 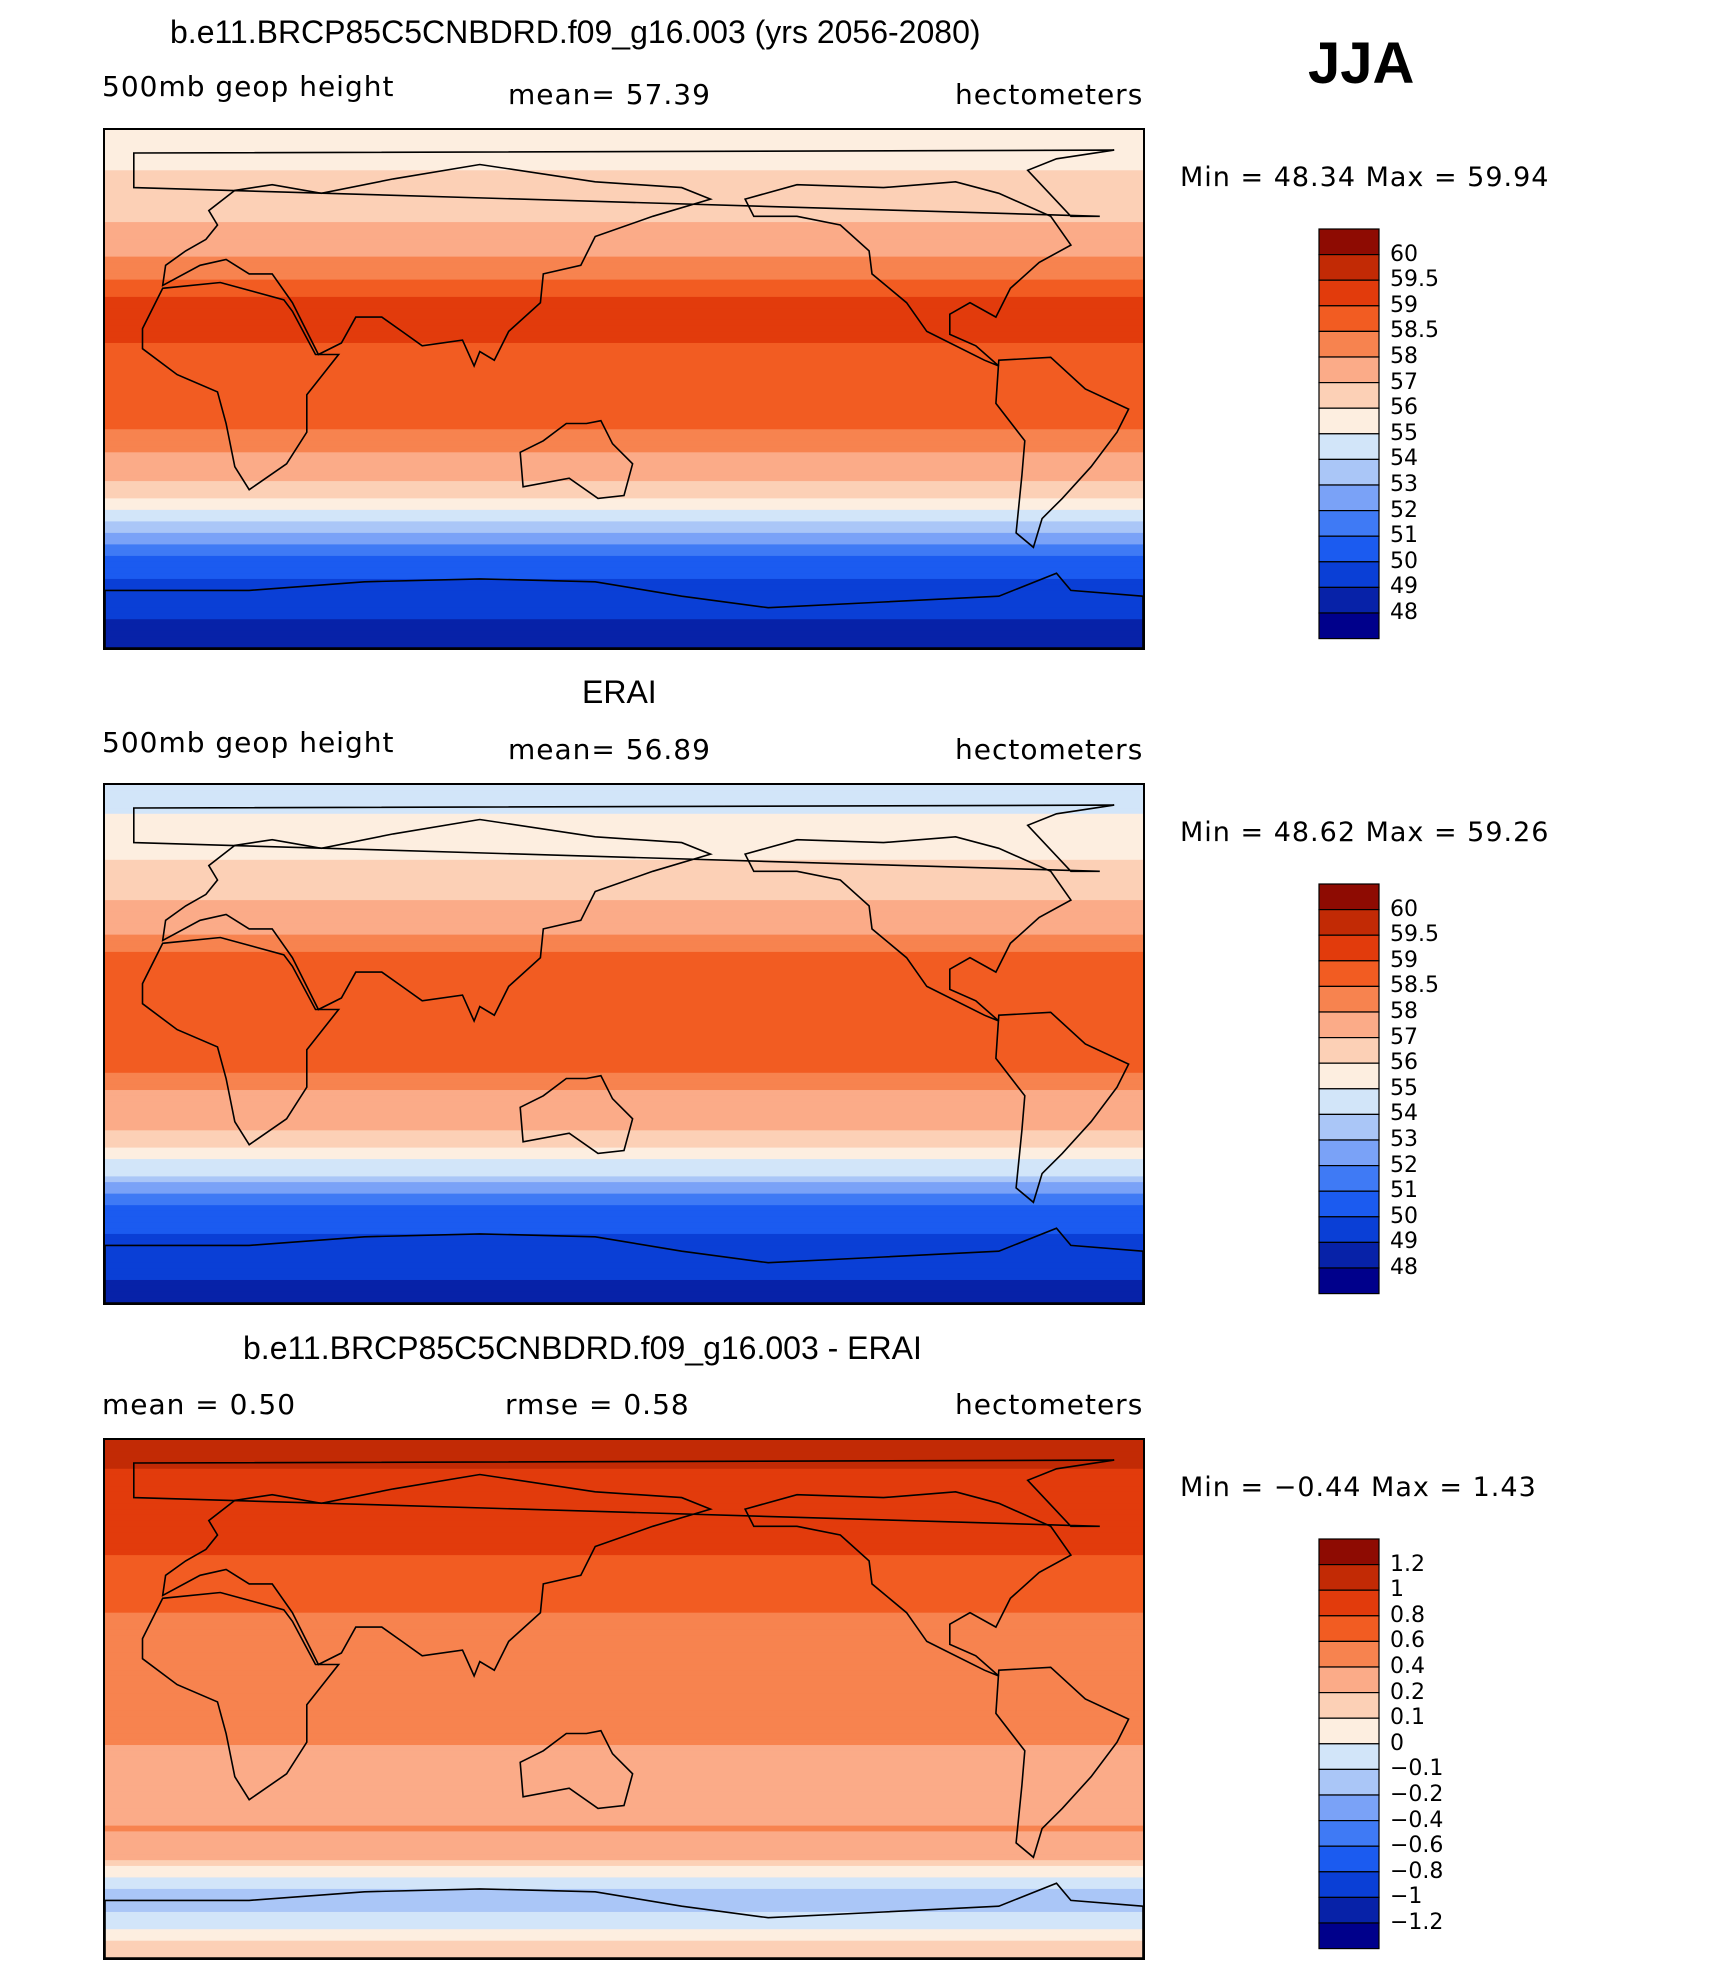 What do you see at coordinates (1404, 1114) in the screenshot?
I see `colorbar-tick-label: 54` at bounding box center [1404, 1114].